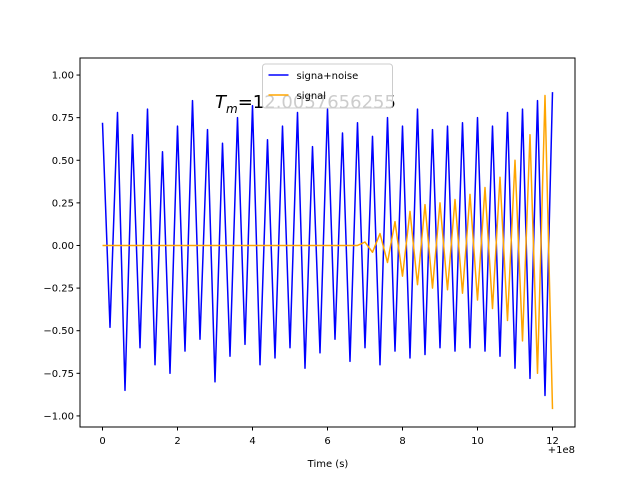 The width and height of the screenshot is (640, 484). Describe the element at coordinates (561, 450) in the screenshot. I see `x-offset-label: +1e8` at that location.